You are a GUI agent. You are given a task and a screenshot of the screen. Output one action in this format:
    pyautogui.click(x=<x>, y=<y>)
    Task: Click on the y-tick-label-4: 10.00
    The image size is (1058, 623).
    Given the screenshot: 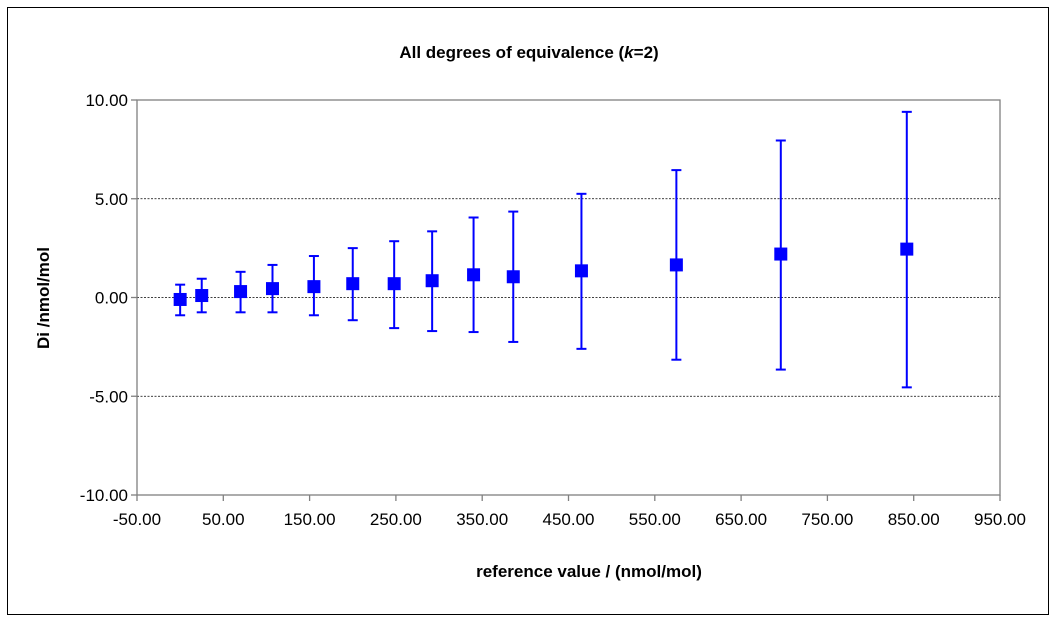 What is the action you would take?
    pyautogui.click(x=106, y=100)
    